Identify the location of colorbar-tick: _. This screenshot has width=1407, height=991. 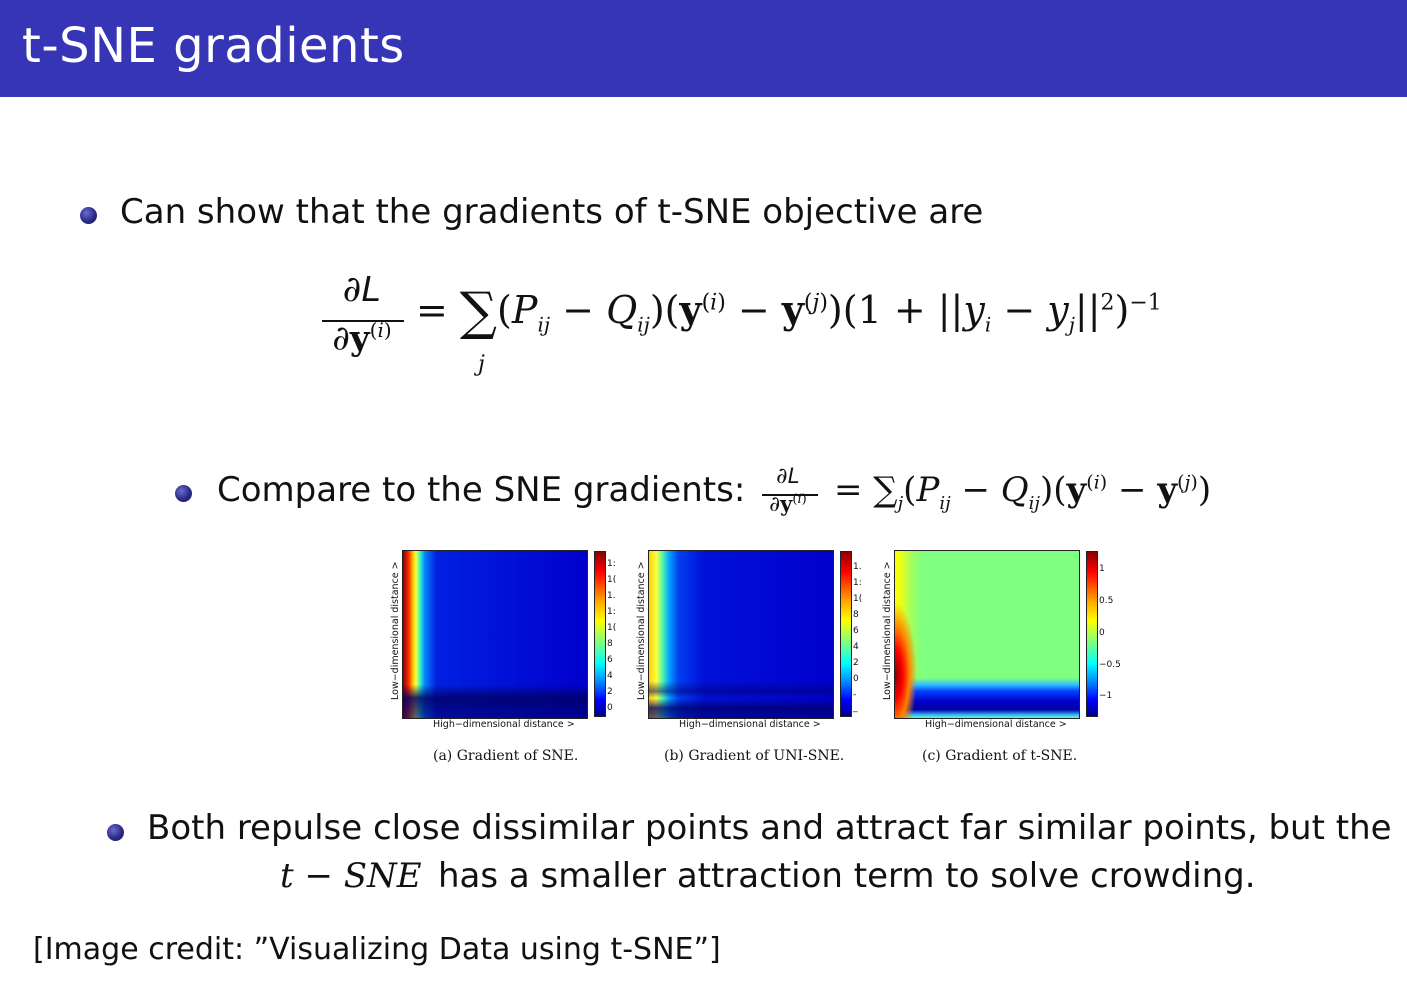
(855, 708).